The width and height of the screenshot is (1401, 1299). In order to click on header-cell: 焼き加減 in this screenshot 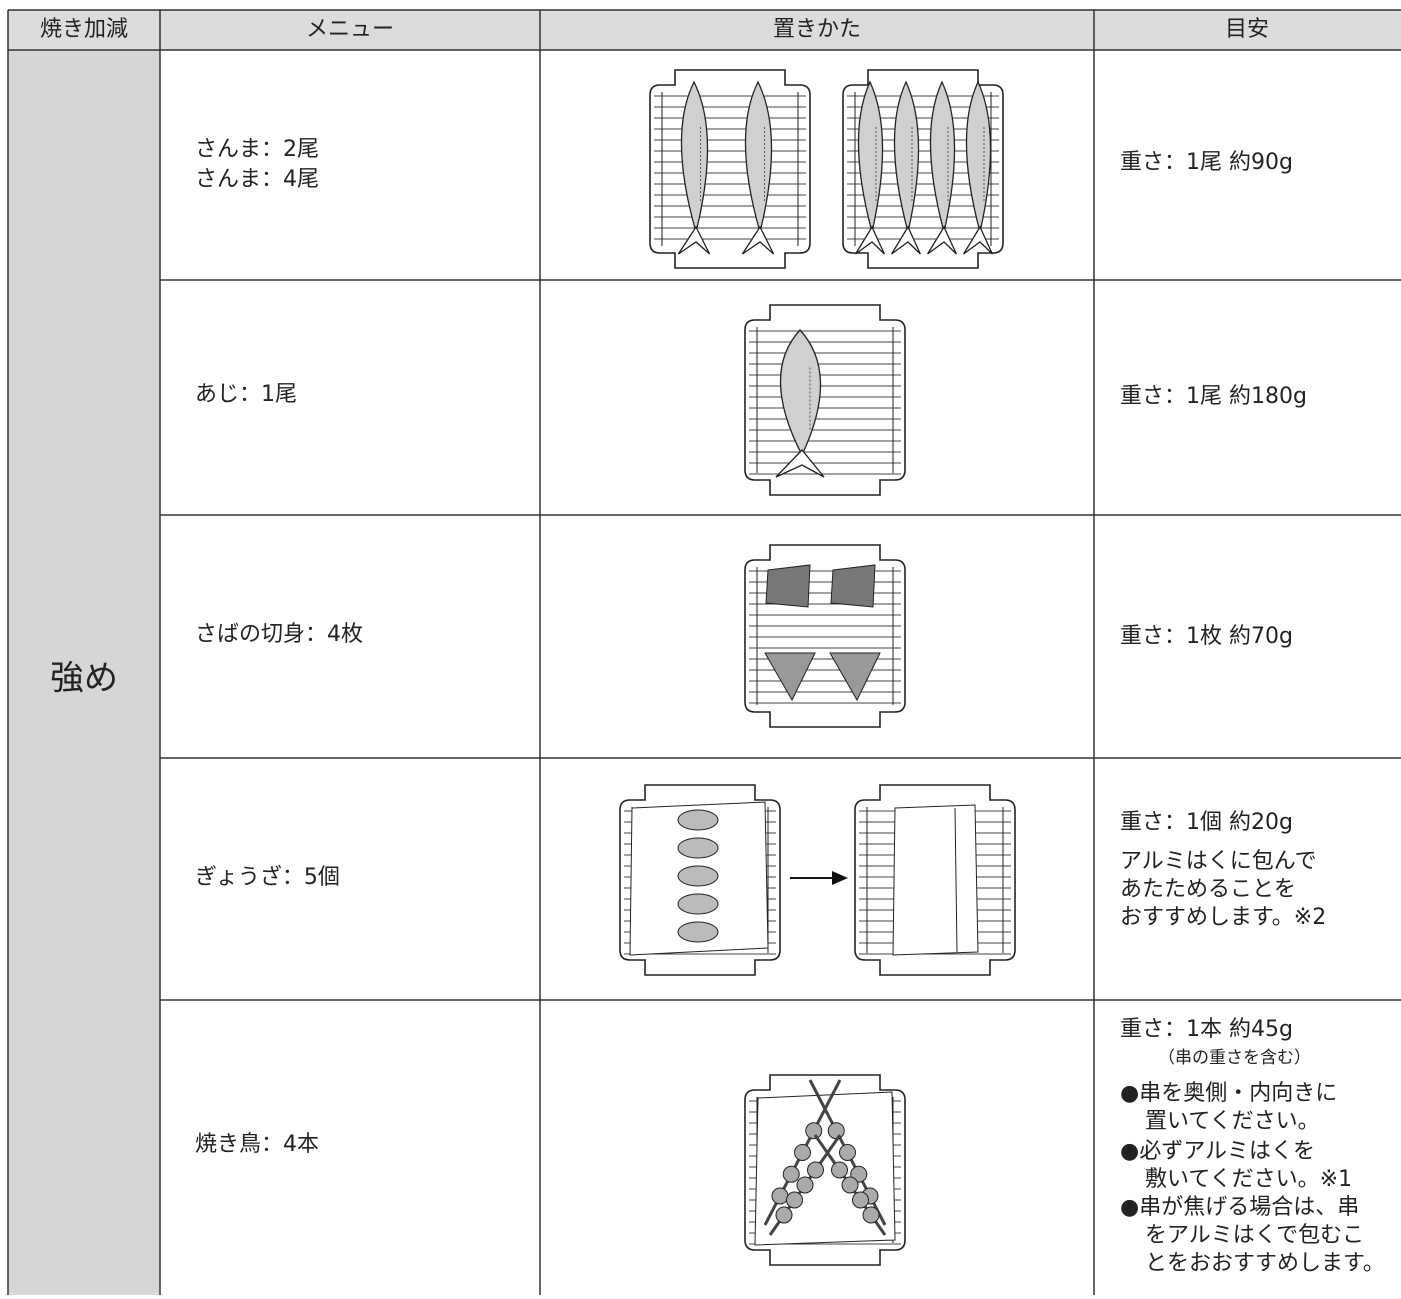, I will do `click(84, 29)`.